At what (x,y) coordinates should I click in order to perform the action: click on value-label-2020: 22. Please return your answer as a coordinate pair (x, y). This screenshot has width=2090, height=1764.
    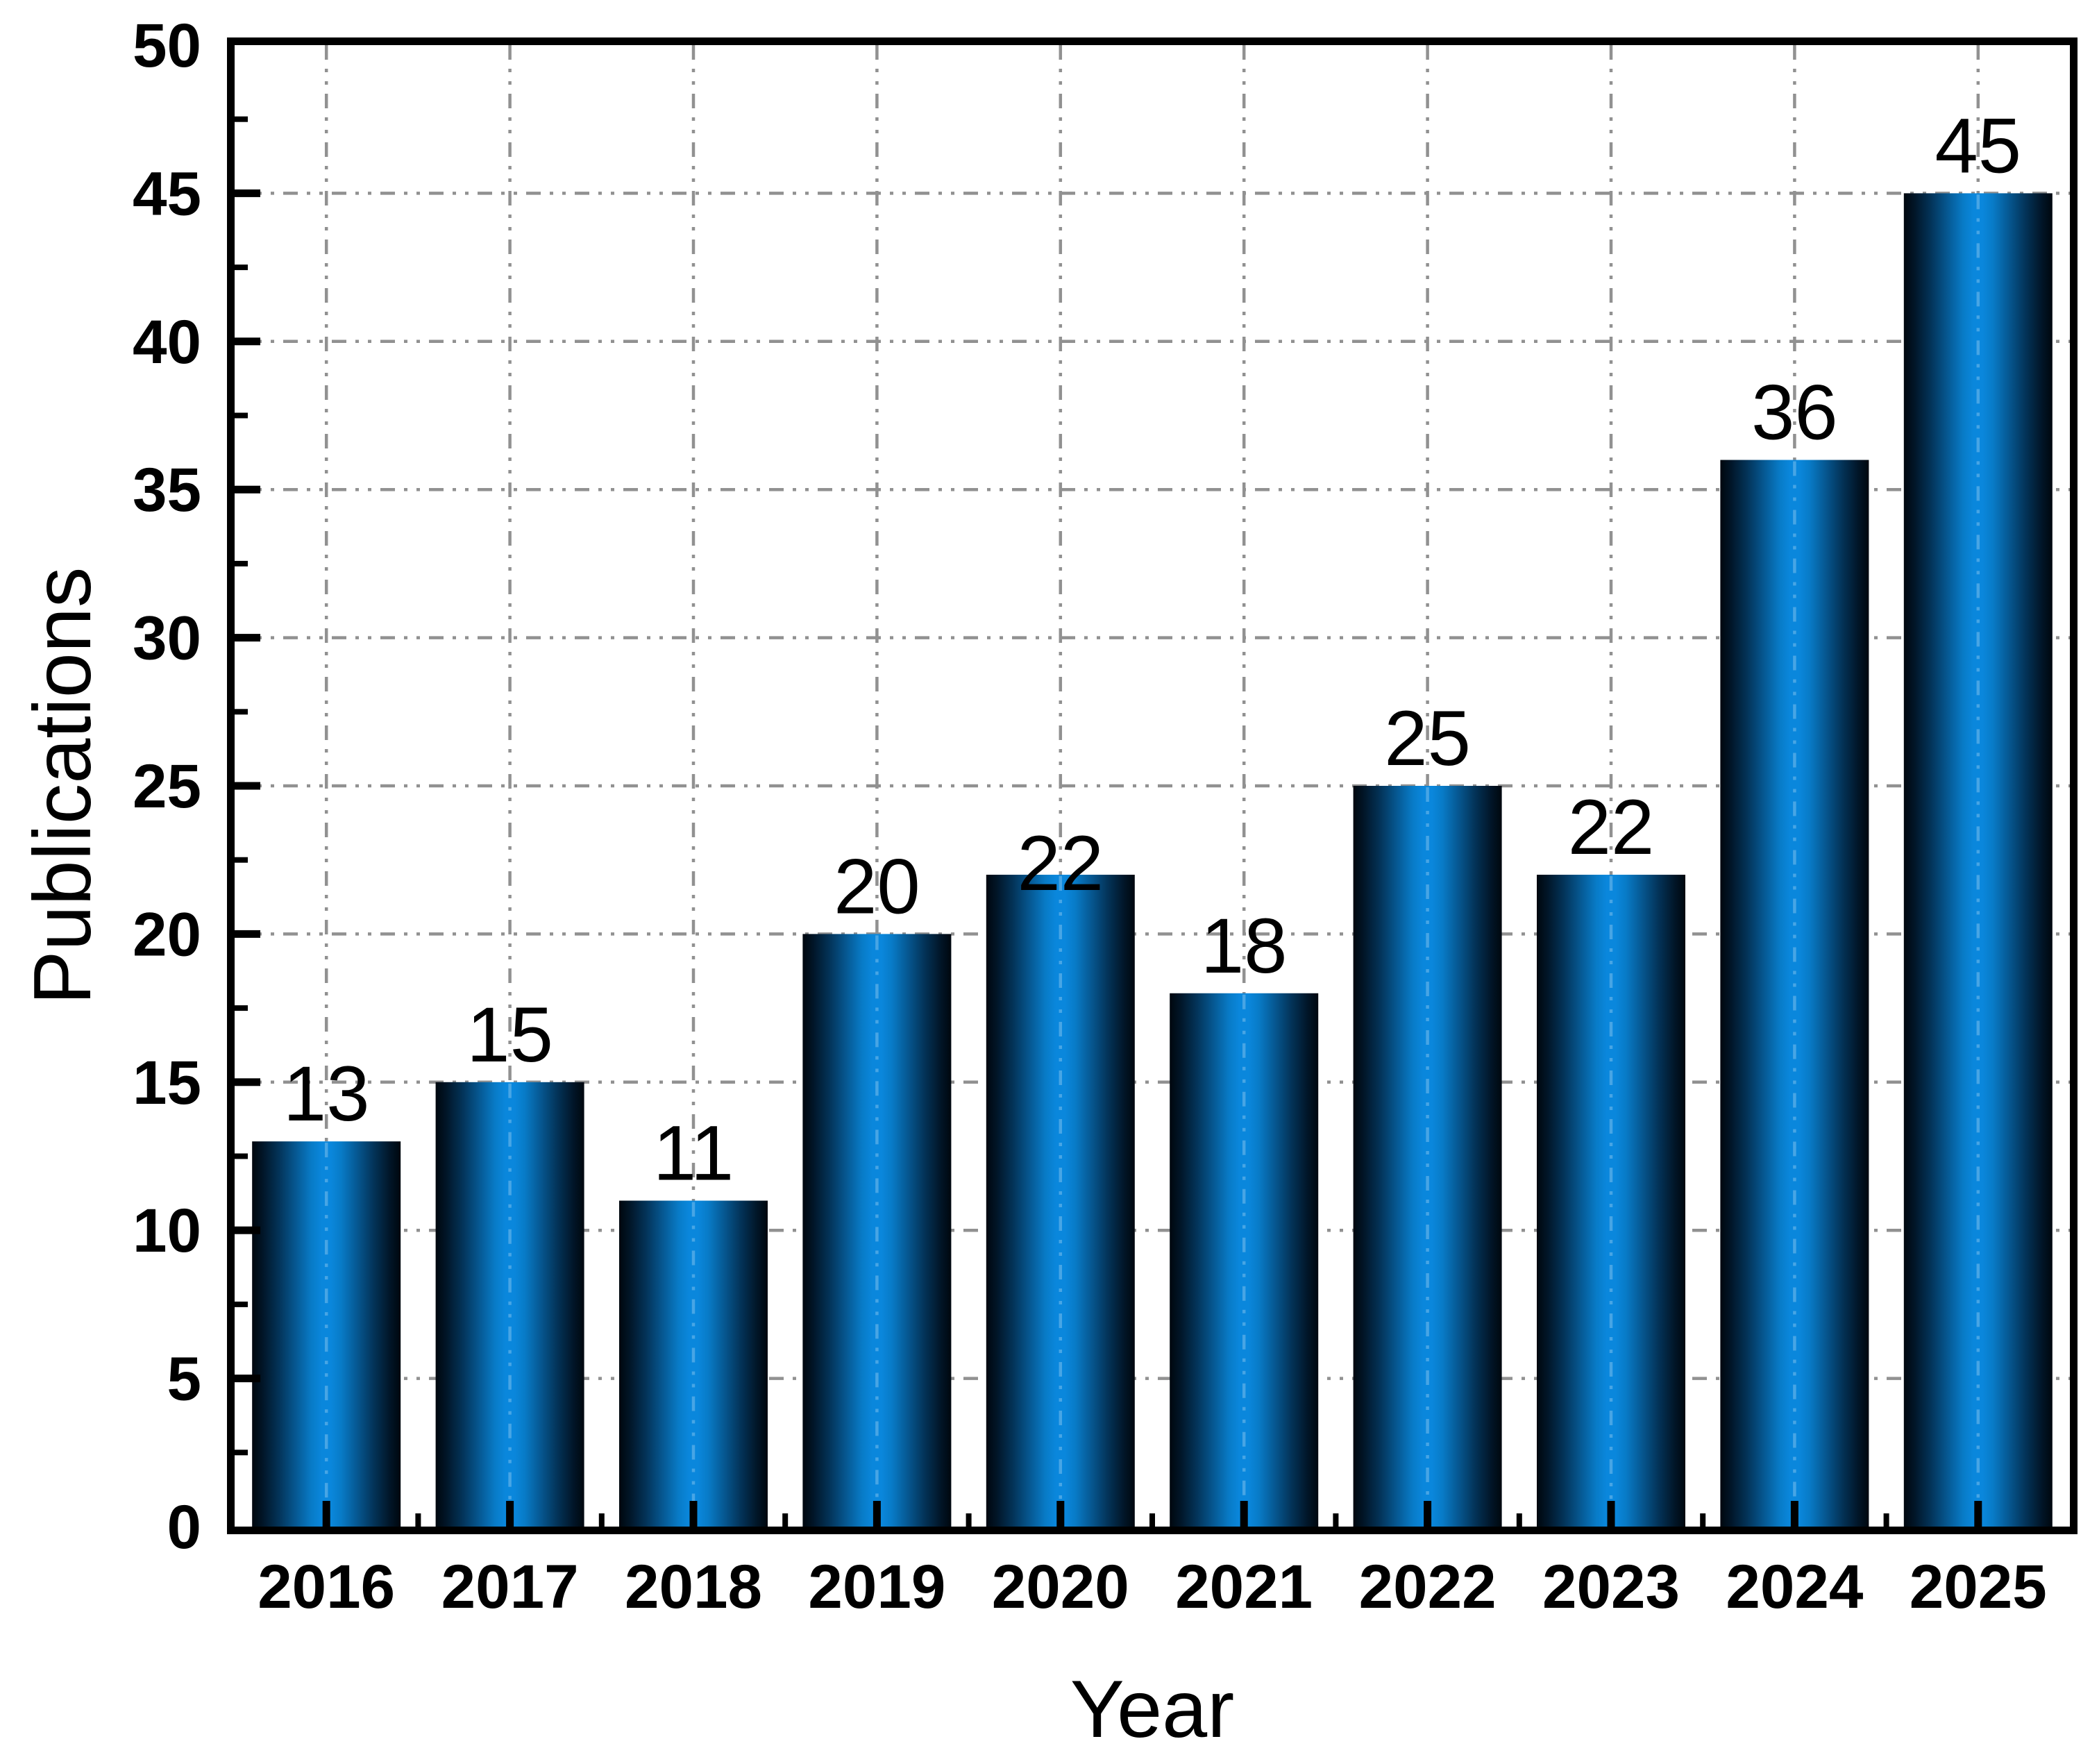
    Looking at the image, I should click on (1061, 863).